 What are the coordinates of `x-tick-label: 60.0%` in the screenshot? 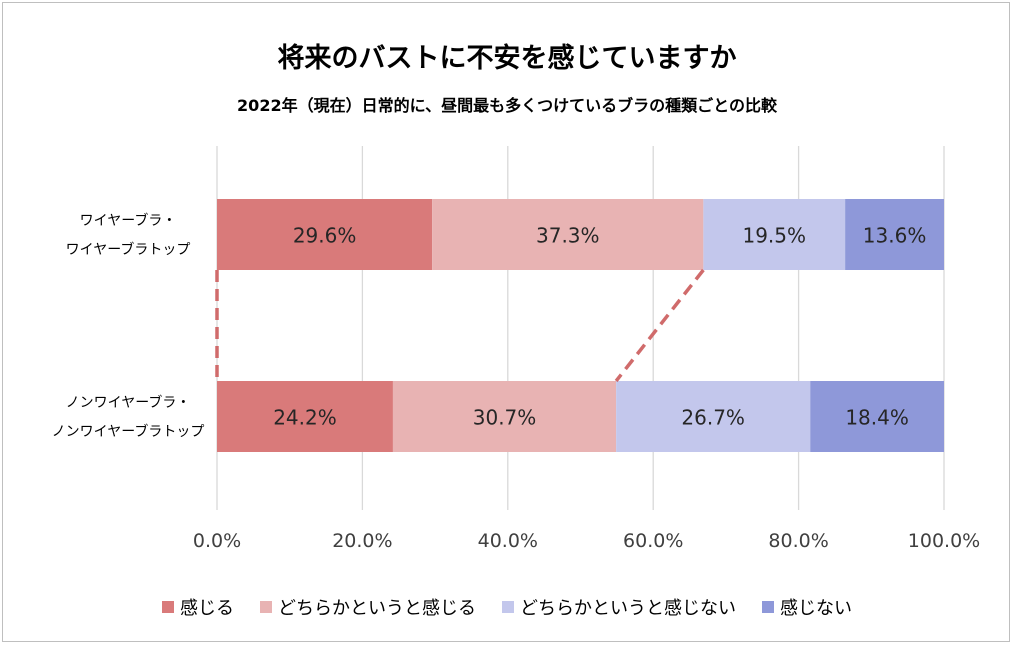 It's located at (653, 541).